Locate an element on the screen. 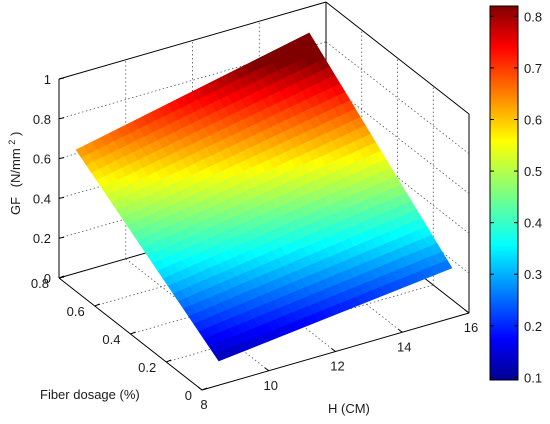 This screenshot has width=550, height=424. colorbar-tick-label: 0.1 is located at coordinates (533, 377).